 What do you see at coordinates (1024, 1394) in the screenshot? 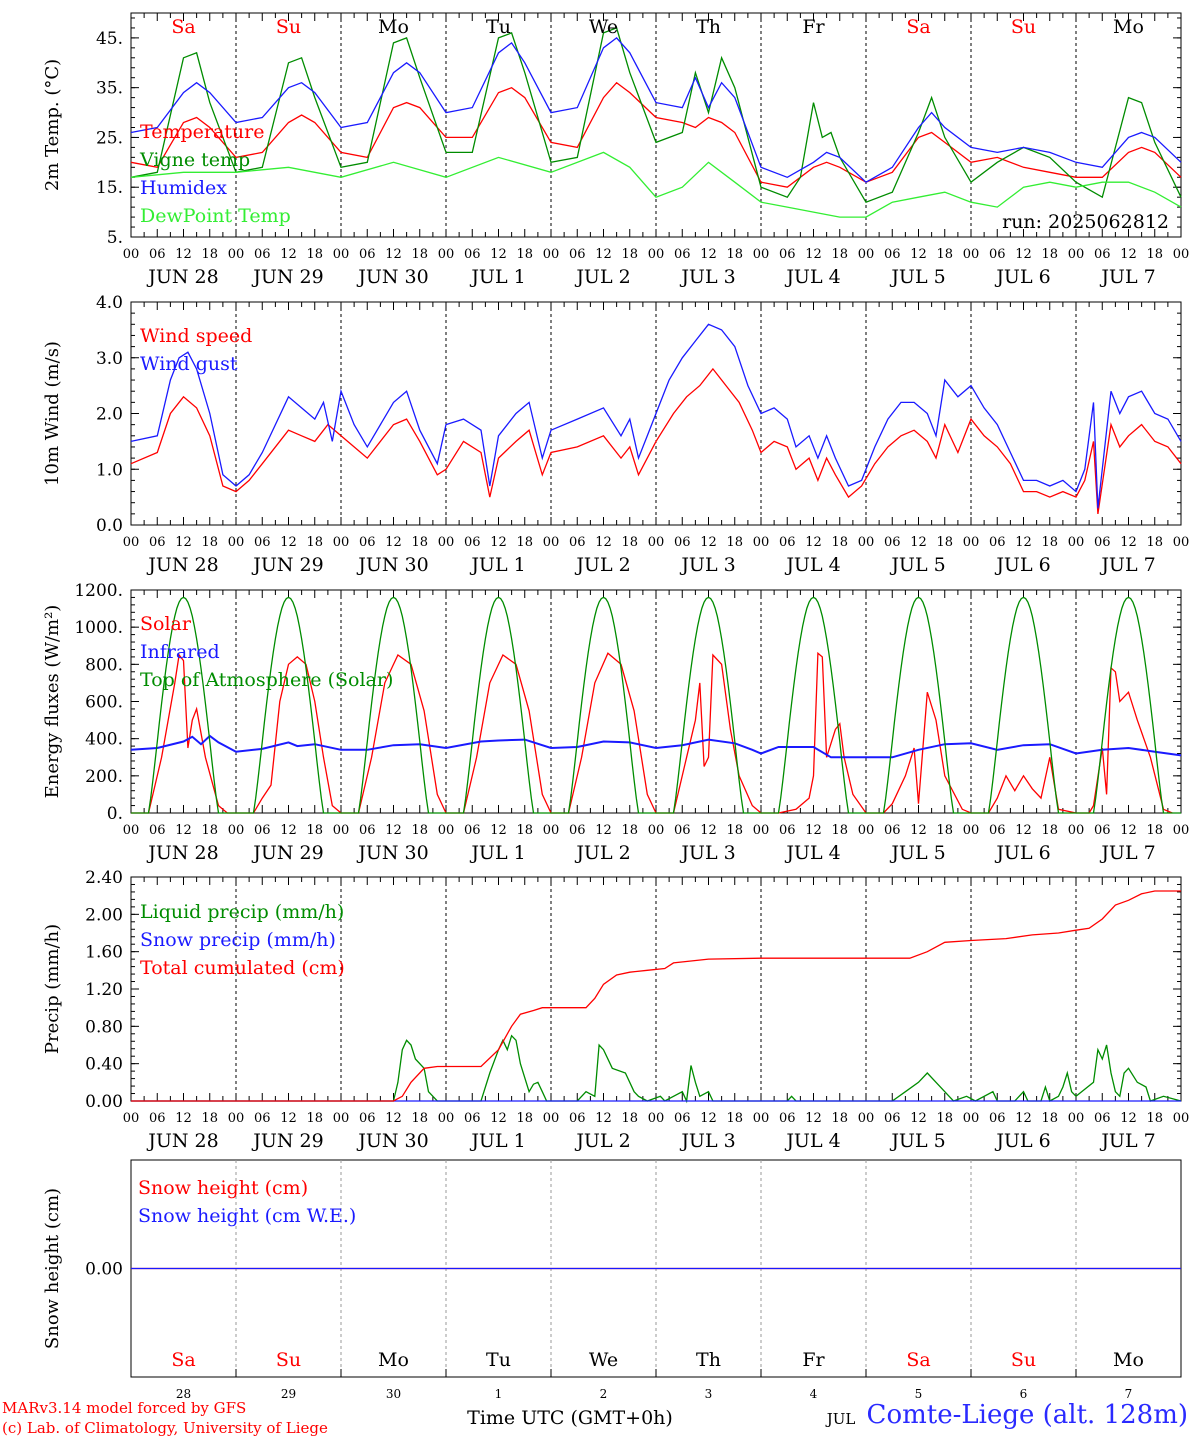
I see `day-number: 6` at bounding box center [1024, 1394].